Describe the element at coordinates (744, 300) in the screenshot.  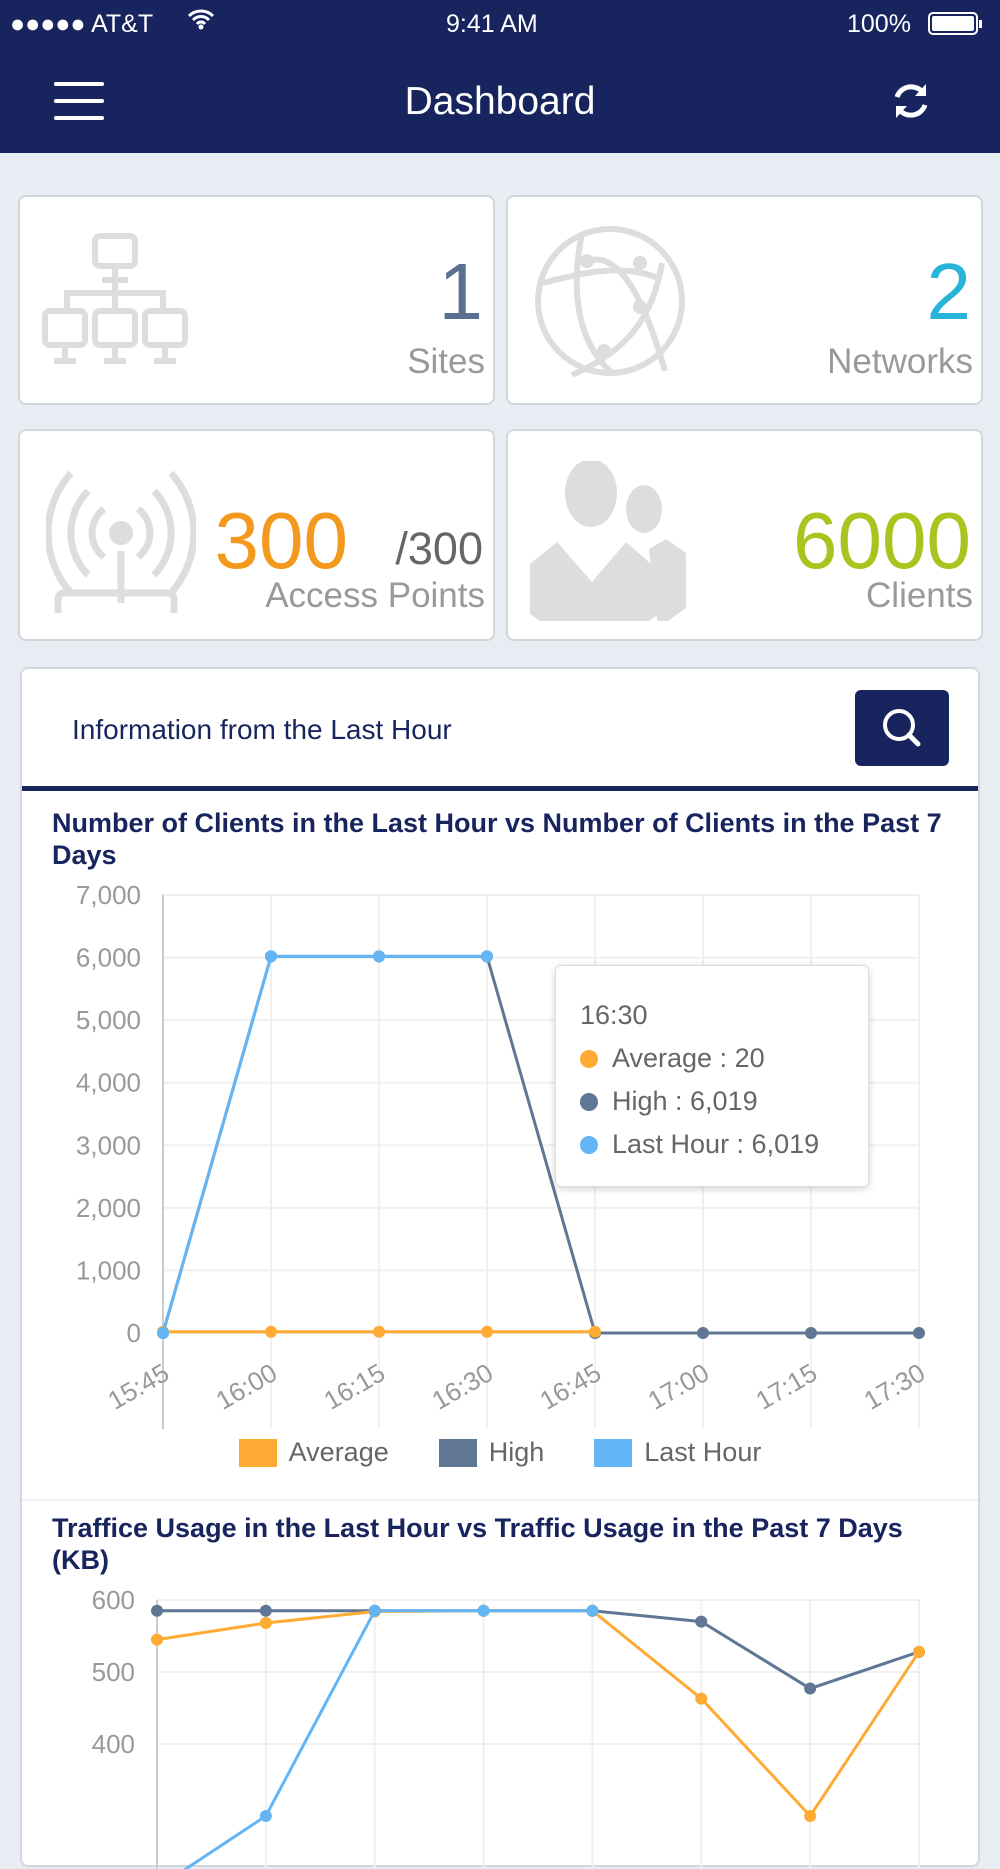
I see `networks-card: 2 Networks` at that location.